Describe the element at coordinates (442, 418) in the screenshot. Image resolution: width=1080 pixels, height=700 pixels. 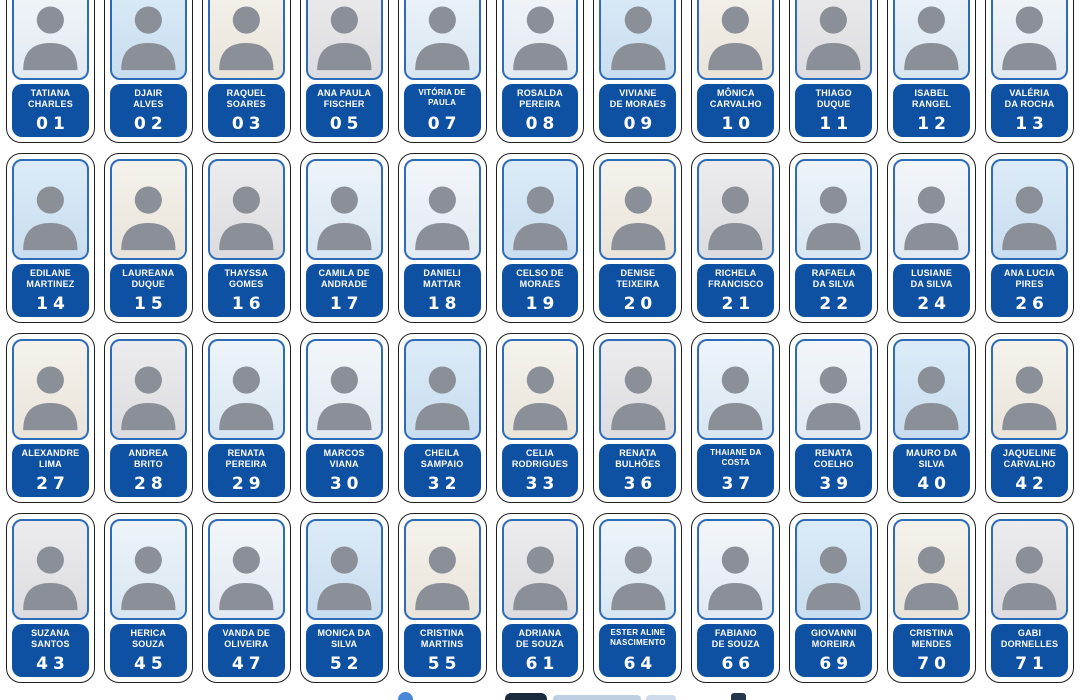
I see `candidate-card: CHEILA SAMPAIO 32` at that location.